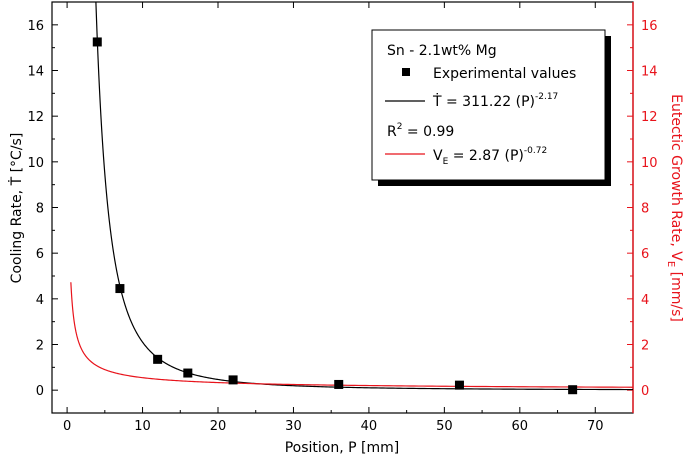  I want to click on y-right-tick-label: 8, so click(645, 209).